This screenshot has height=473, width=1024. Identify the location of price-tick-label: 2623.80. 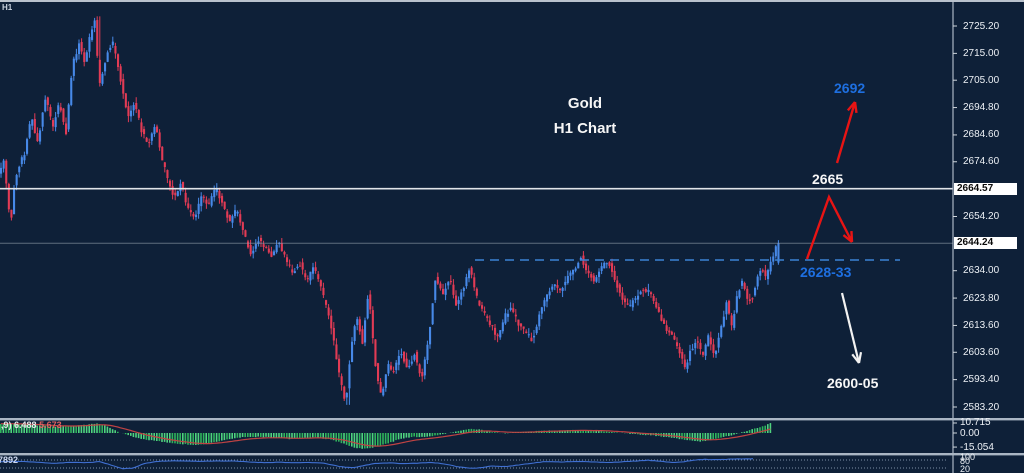
(981, 298).